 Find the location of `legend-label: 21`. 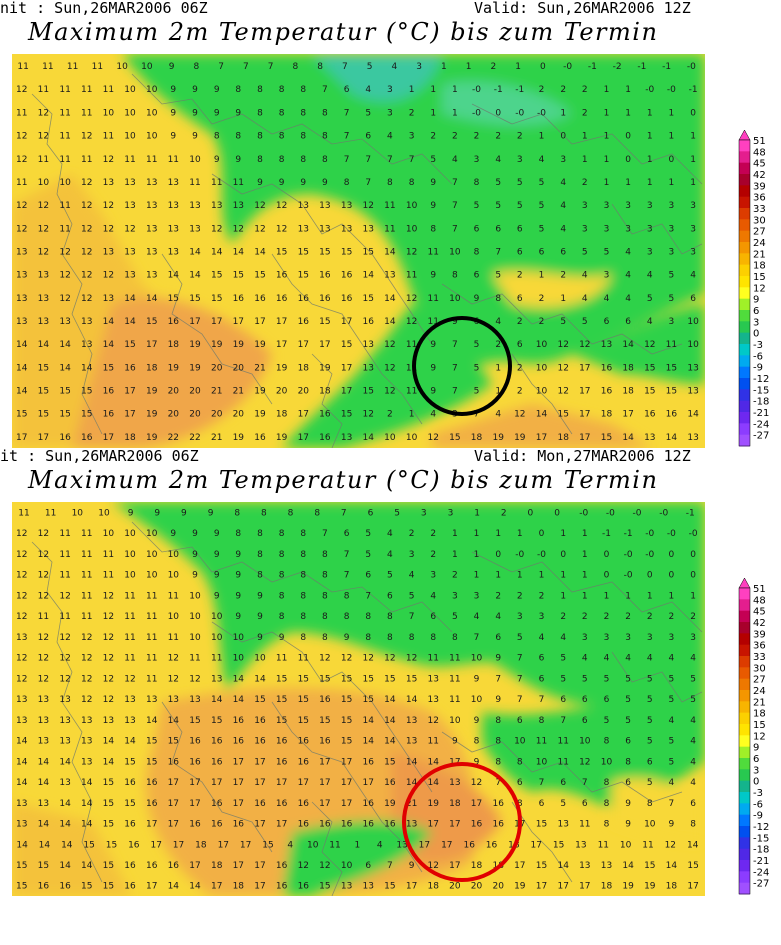

legend-label: 21 is located at coordinates (759, 702).